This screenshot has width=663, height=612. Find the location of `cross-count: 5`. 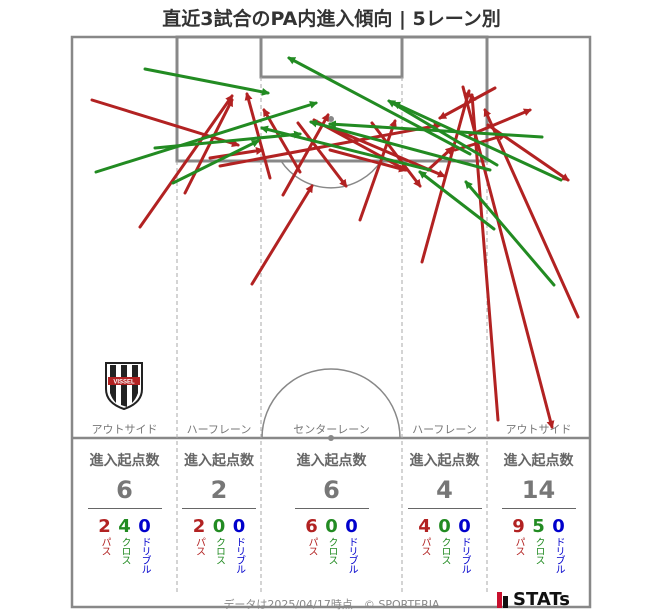

cross-count: 5 is located at coordinates (538, 526).